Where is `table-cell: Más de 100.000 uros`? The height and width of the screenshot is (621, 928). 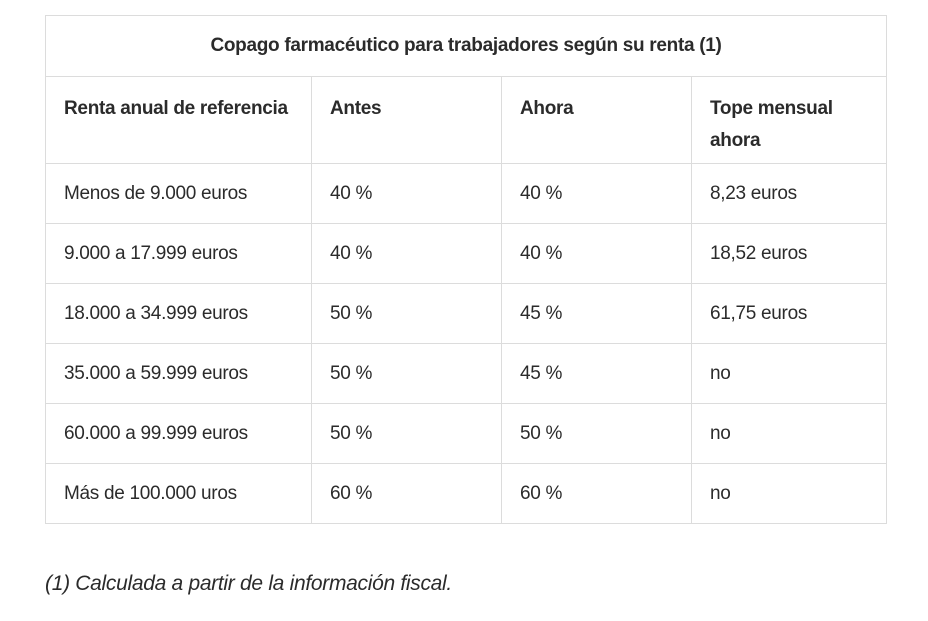 table-cell: Más de 100.000 uros is located at coordinates (178, 493).